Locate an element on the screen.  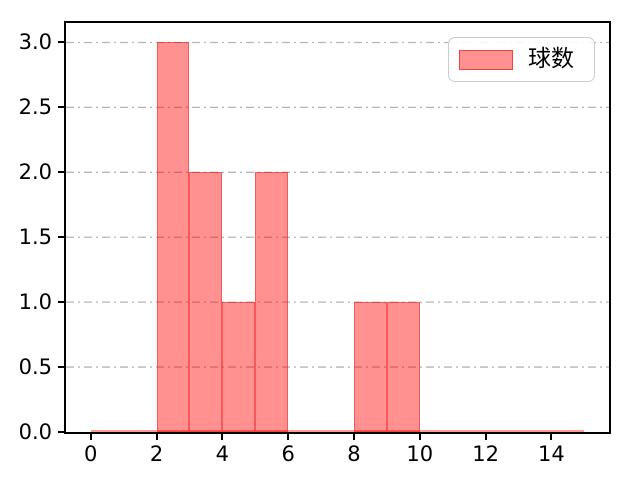
y-tick-label: 2.5 is located at coordinates (35, 107).